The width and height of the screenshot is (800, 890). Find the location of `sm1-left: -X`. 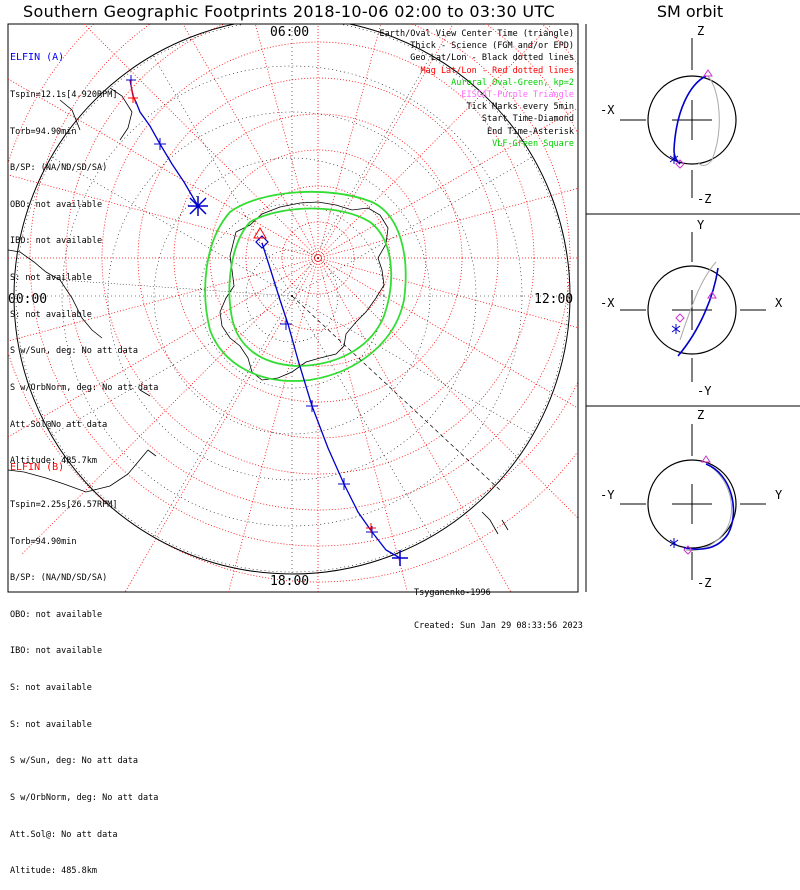

sm1-left: -X is located at coordinates (607, 110).